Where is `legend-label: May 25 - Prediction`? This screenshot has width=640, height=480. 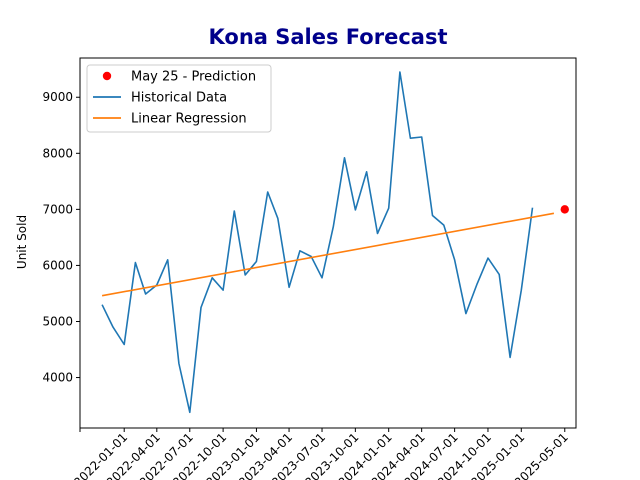 legend-label: May 25 - Prediction is located at coordinates (193, 77).